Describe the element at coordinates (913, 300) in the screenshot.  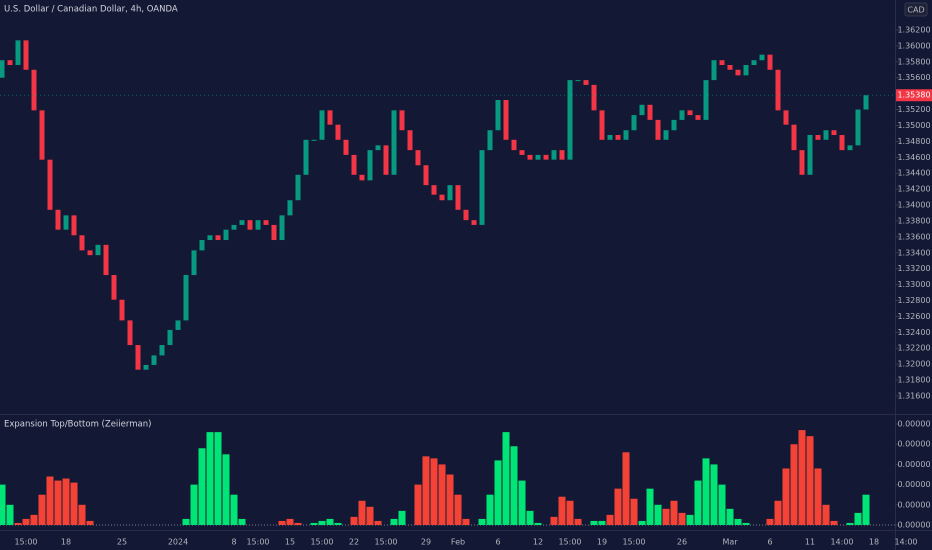
I see `y-tick-label: 1.32800` at that location.